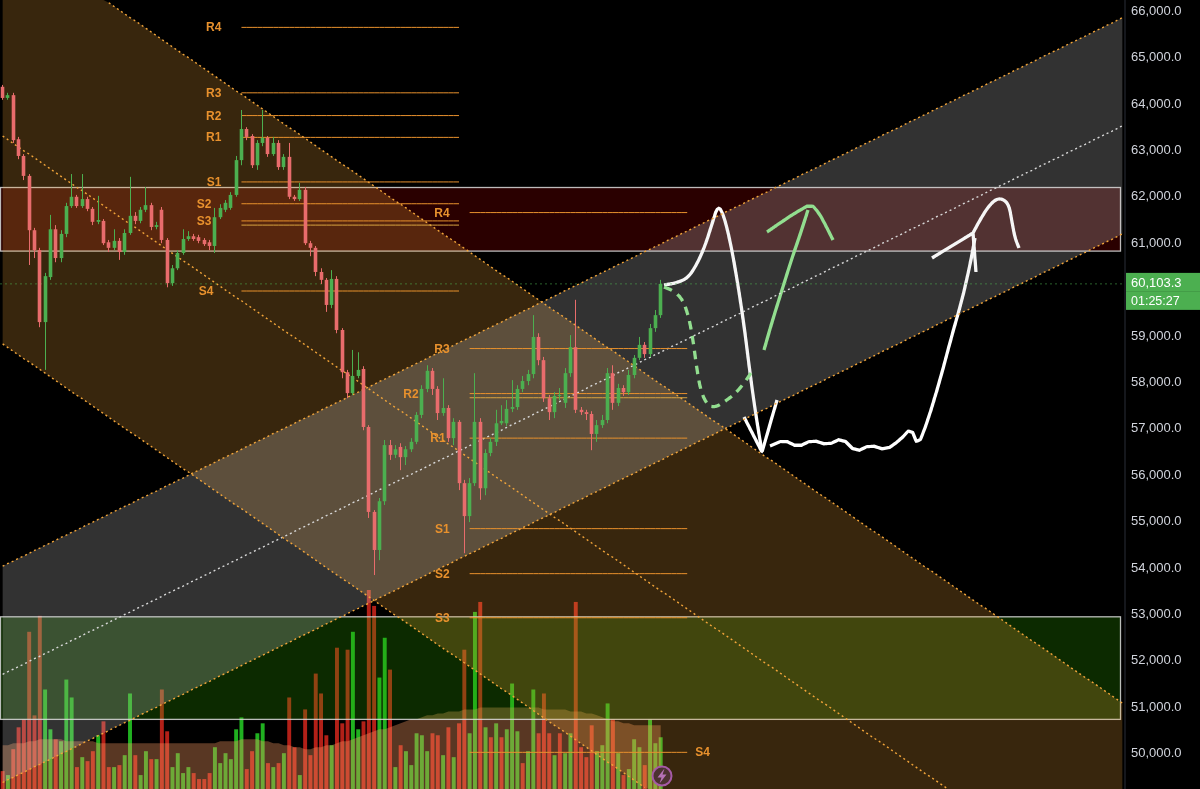 Image resolution: width=1200 pixels, height=789 pixels. I want to click on y-tick-label: 64,000.0, so click(1156, 103).